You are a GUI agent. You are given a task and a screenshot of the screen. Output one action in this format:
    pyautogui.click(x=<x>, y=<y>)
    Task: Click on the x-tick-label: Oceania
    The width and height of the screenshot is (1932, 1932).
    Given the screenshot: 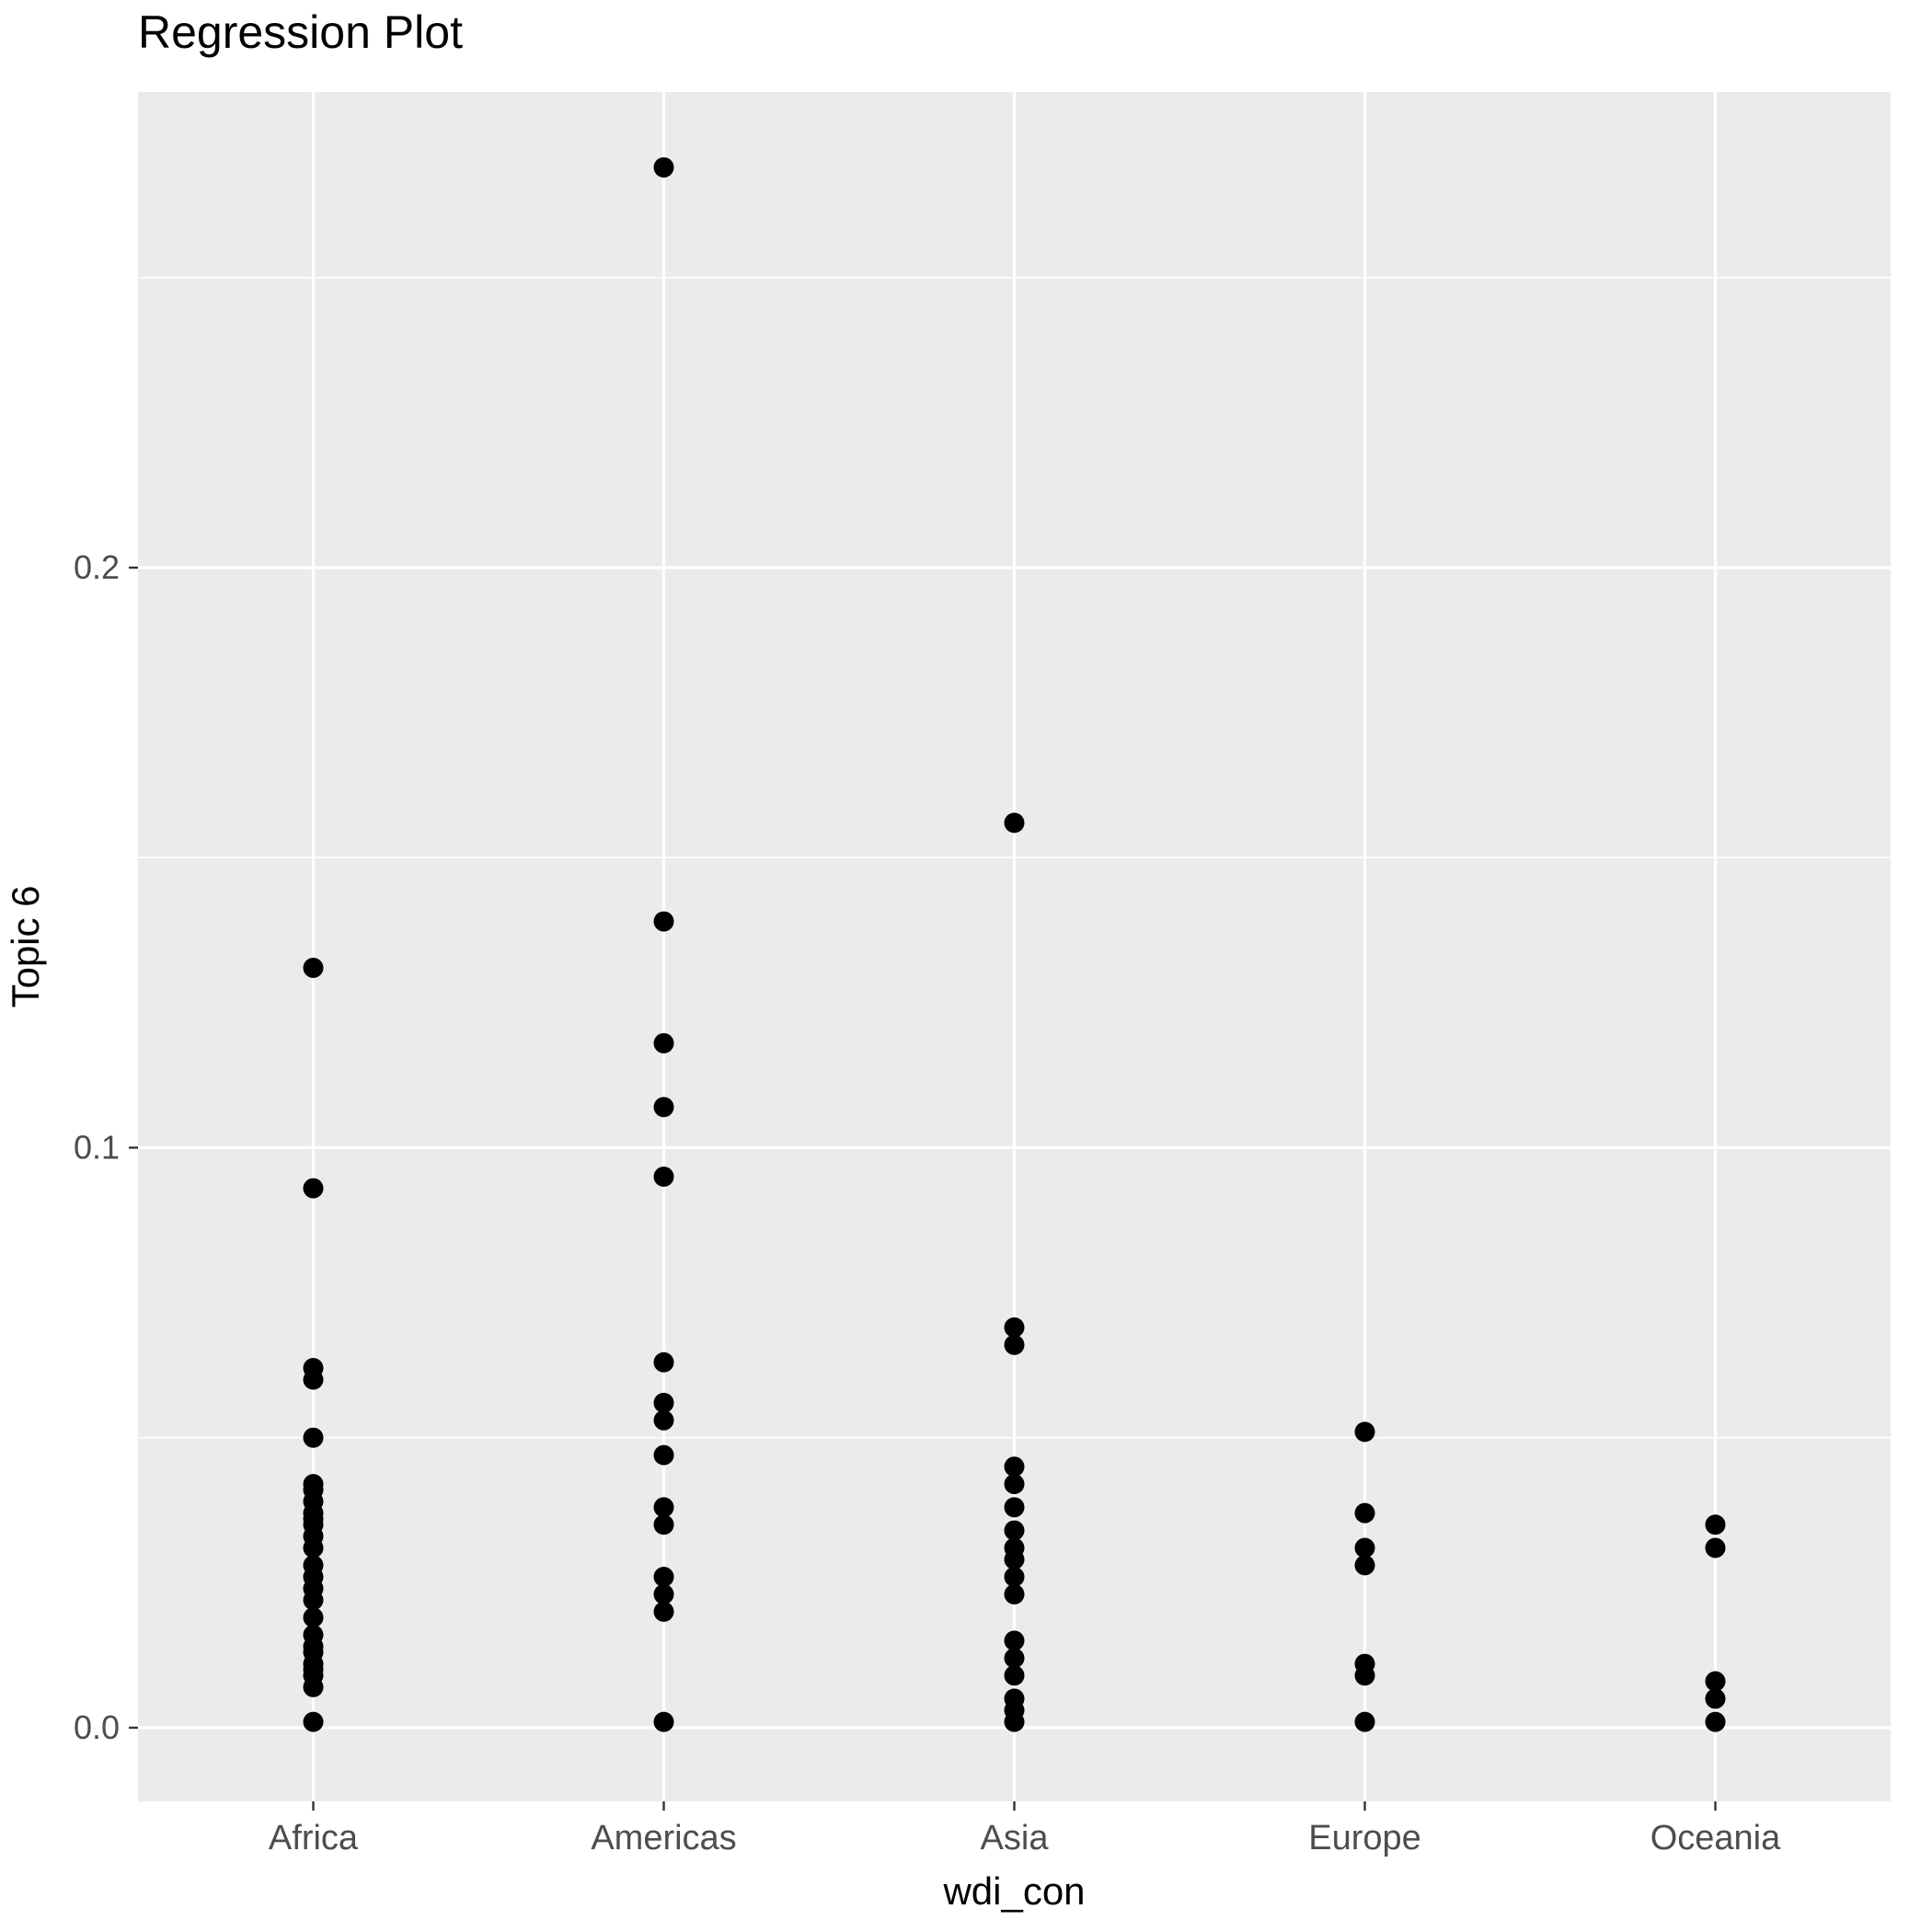 What is the action you would take?
    pyautogui.click(x=1715, y=1838)
    